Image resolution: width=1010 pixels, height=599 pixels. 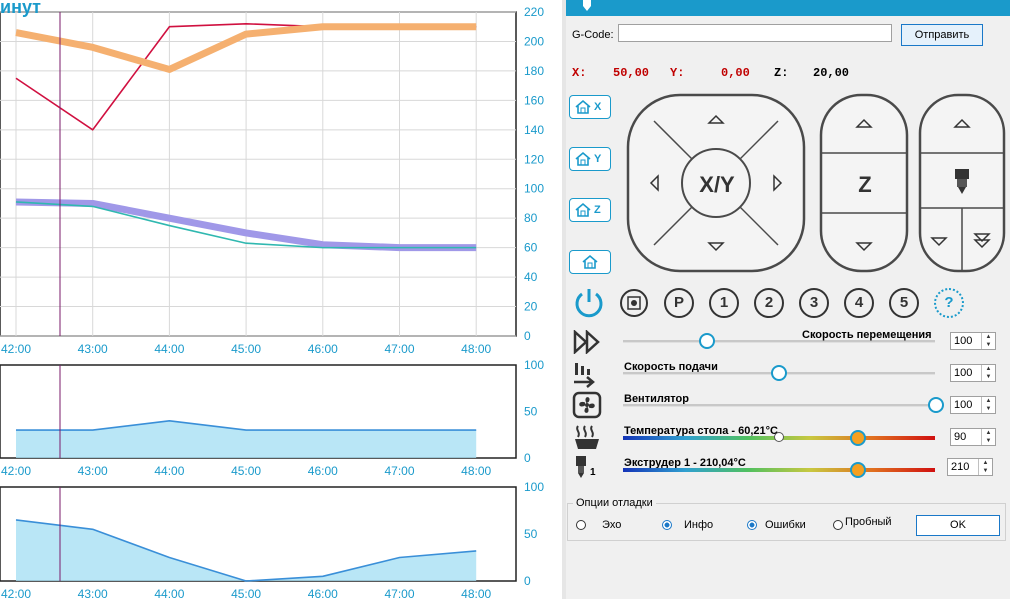 What do you see at coordinates (779, 405) in the screenshot?
I see `fan-track` at bounding box center [779, 405].